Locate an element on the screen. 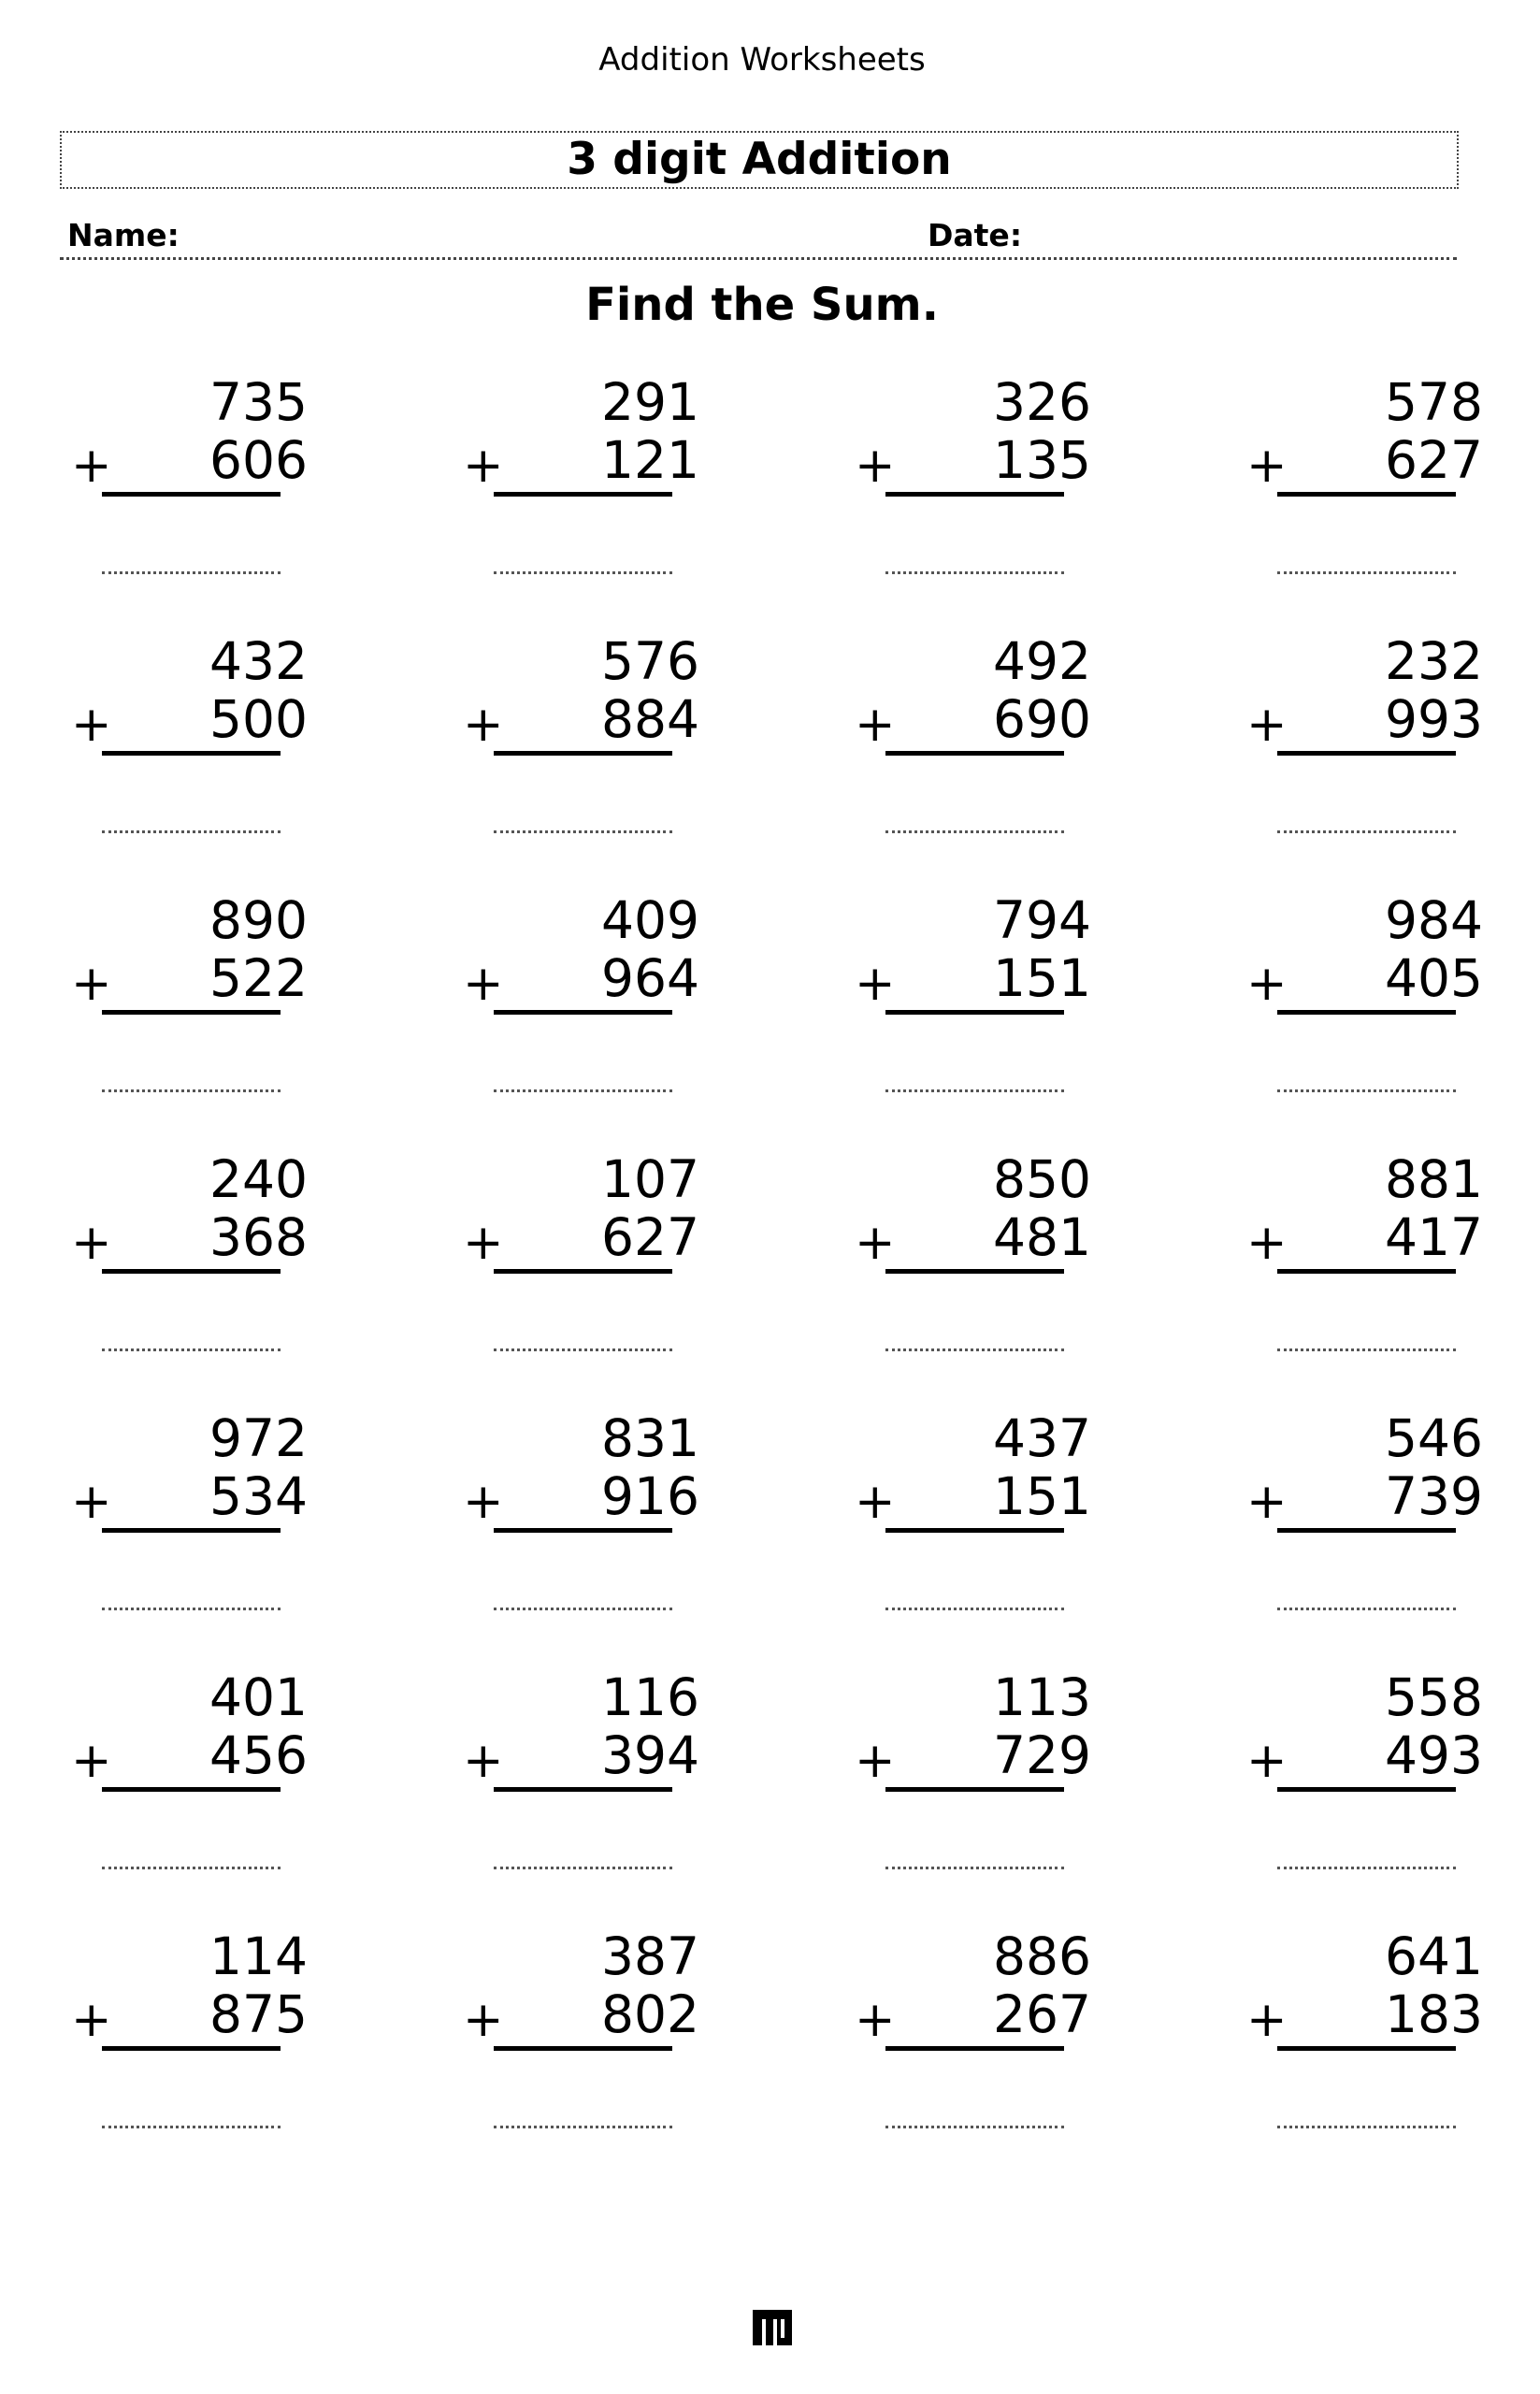 The image size is (1540, 2394). second-addend: 493 is located at coordinates (1434, 1755).